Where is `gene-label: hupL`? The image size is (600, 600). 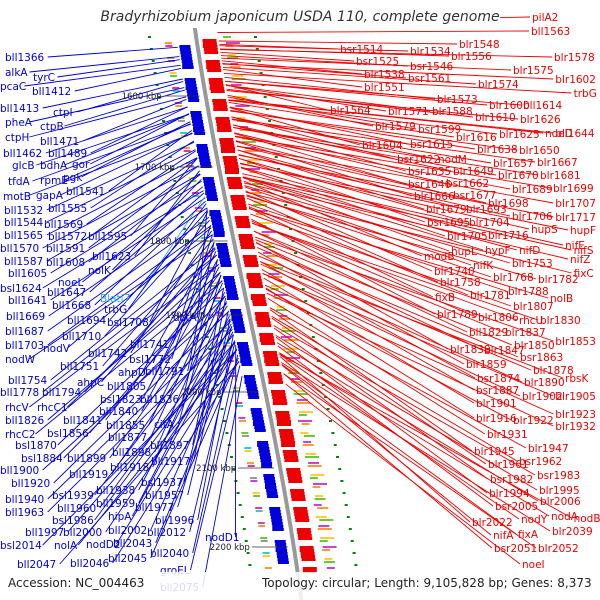
gene-label: hupL is located at coordinates (464, 252).